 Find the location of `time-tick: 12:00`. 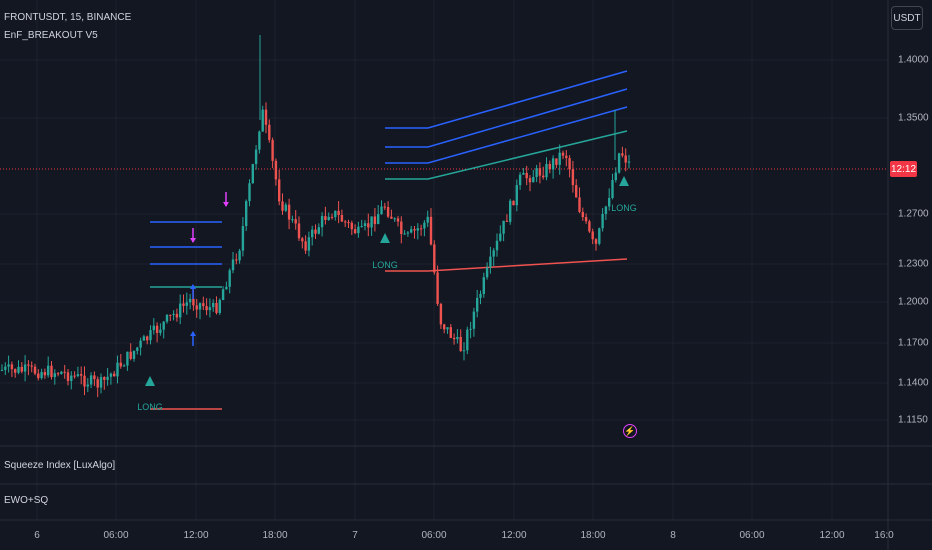

time-tick: 12:00 is located at coordinates (832, 535).